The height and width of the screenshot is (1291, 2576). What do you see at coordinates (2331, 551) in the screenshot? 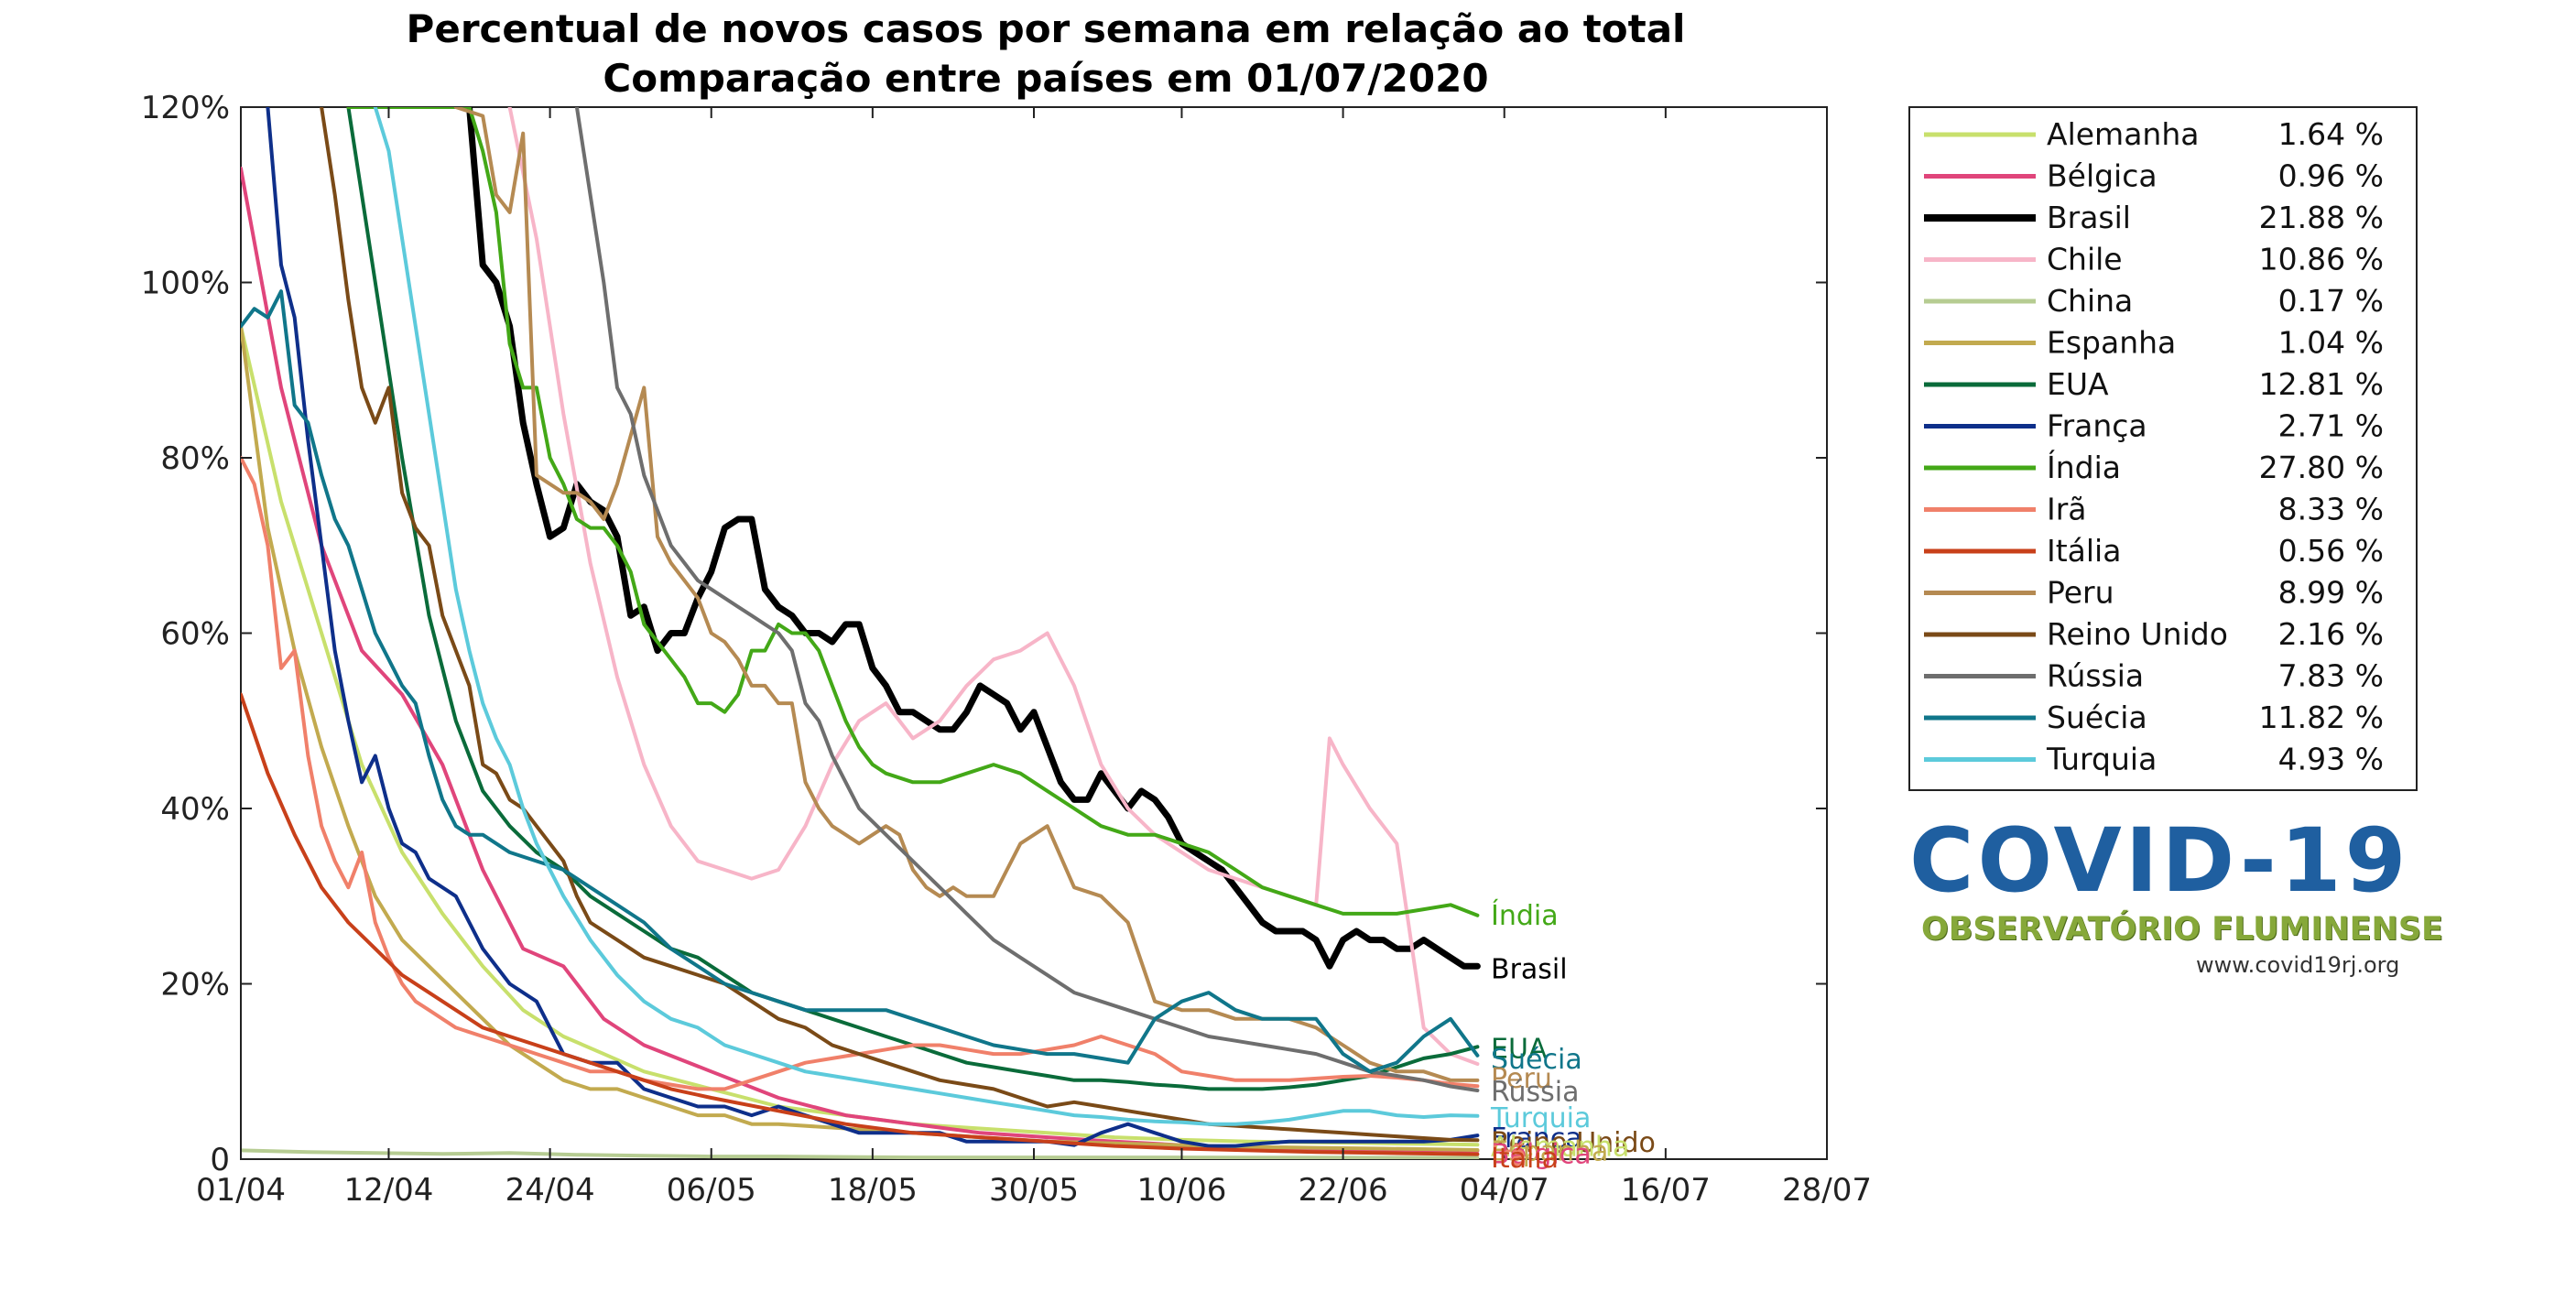
I see `legend-value: 0.56 %` at bounding box center [2331, 551].